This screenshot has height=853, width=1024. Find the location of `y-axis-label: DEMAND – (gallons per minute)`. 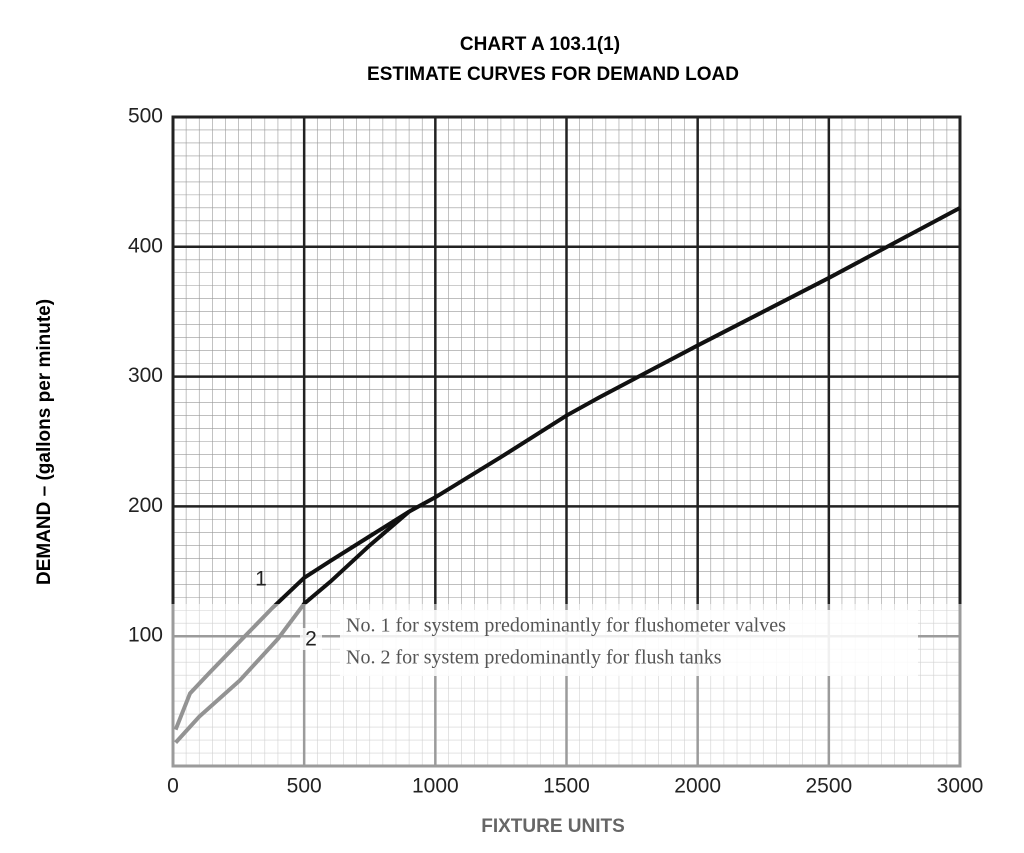

y-axis-label: DEMAND – (gallons per minute) is located at coordinates (44, 442).